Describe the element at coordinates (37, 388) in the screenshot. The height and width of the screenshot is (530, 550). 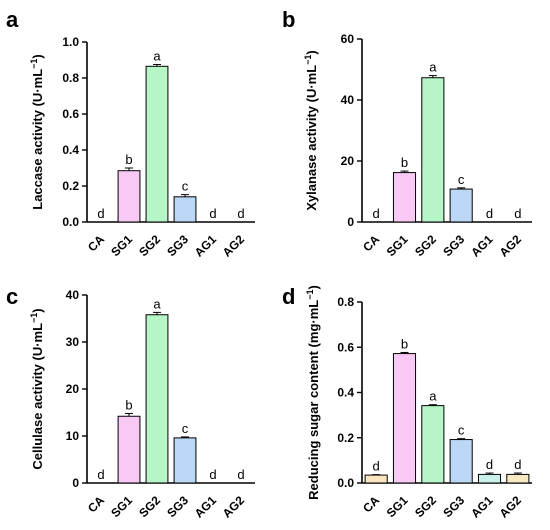
I see `y-axis-title: Cellulase activity (U·mL−1)` at that location.